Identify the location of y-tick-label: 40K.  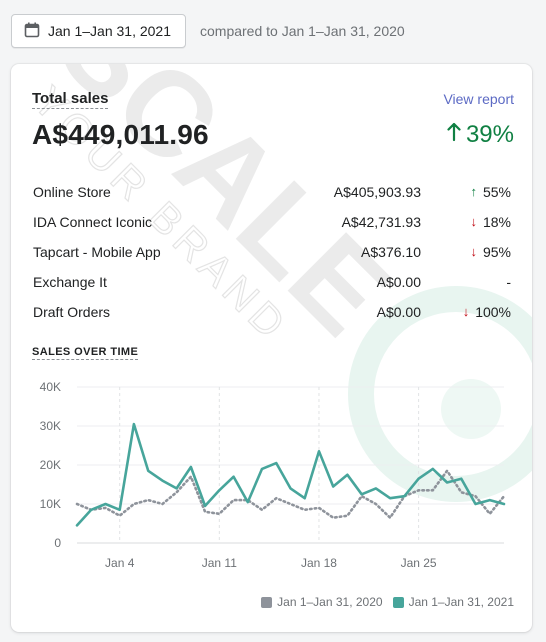
(50, 387).